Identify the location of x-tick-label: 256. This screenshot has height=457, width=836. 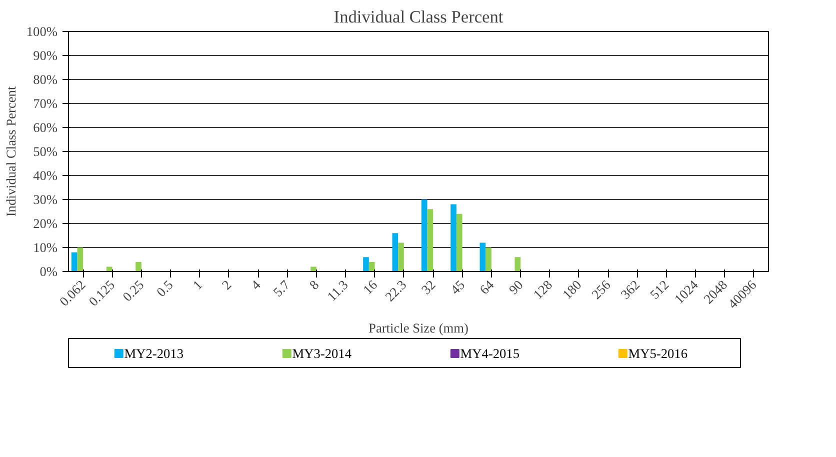
(601, 289).